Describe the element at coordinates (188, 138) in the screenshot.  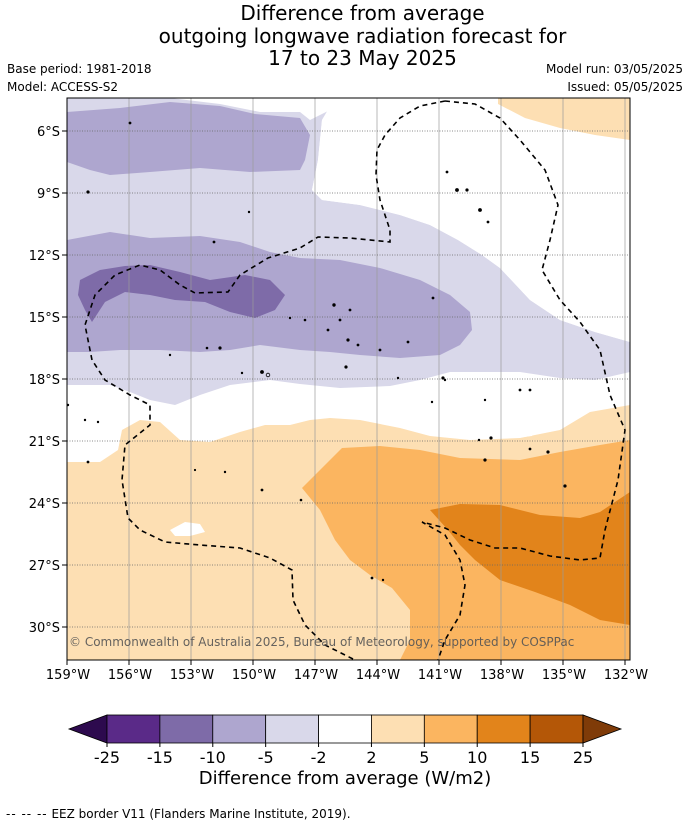
I see `anomaly-region-light-purple-north` at that location.